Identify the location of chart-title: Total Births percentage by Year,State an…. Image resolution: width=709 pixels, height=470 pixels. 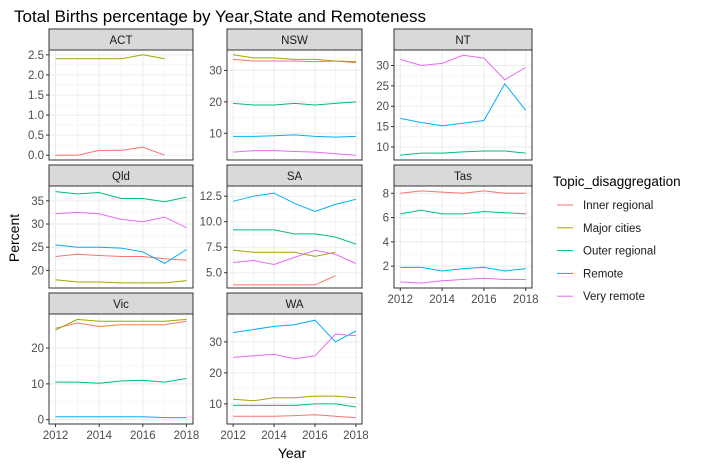
(220, 16).